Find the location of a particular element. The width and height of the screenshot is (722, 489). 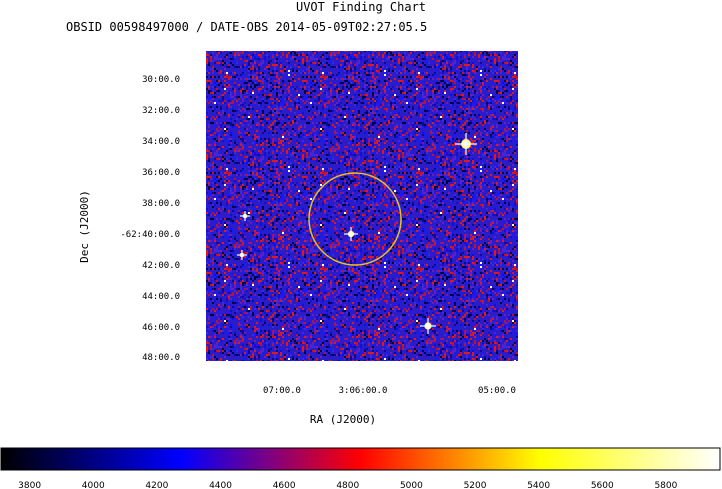

colorbar-tick-label: 5200 is located at coordinates (475, 485).